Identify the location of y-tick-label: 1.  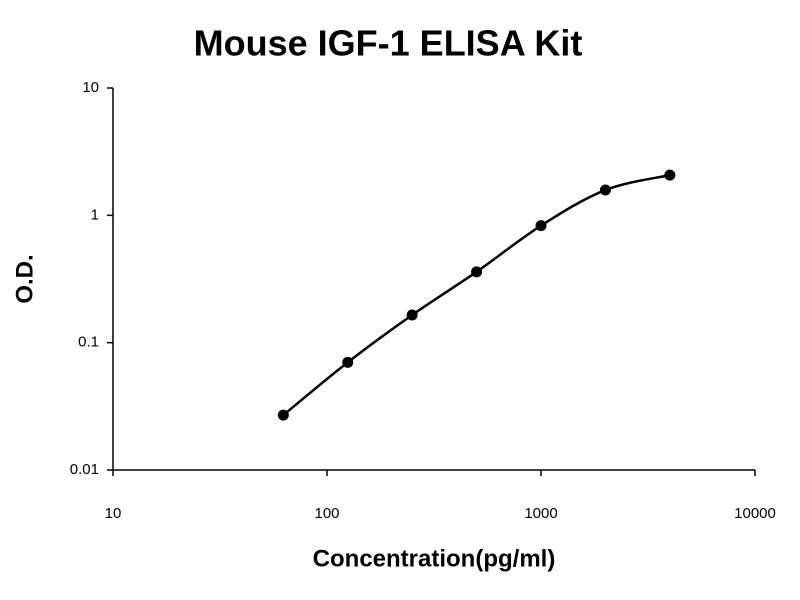
(95, 214).